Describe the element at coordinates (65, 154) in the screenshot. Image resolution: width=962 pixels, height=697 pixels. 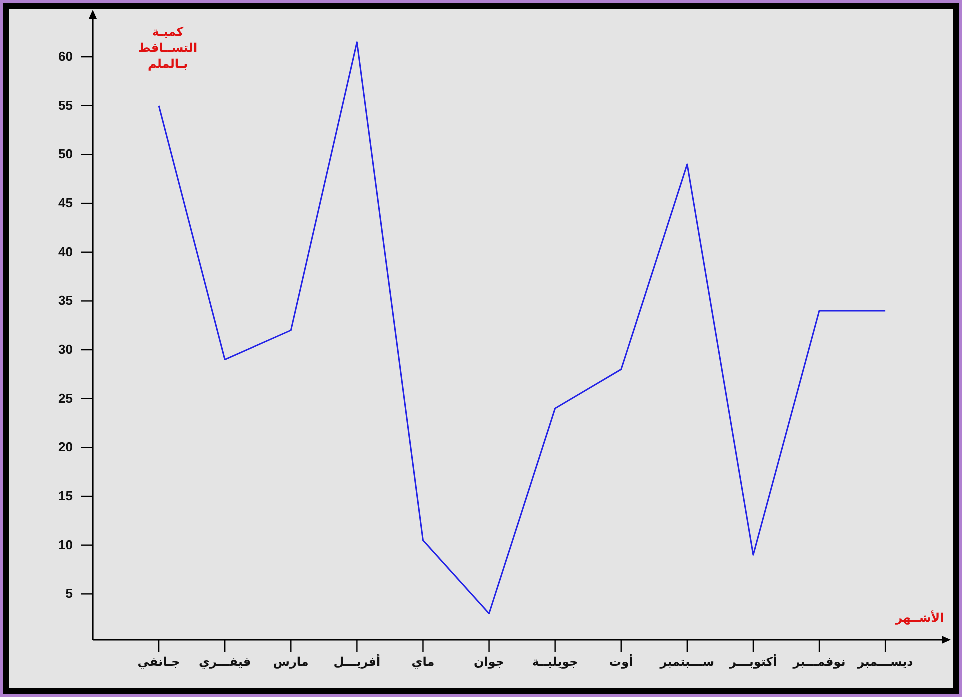
I see `y-tick-label: 50` at that location.